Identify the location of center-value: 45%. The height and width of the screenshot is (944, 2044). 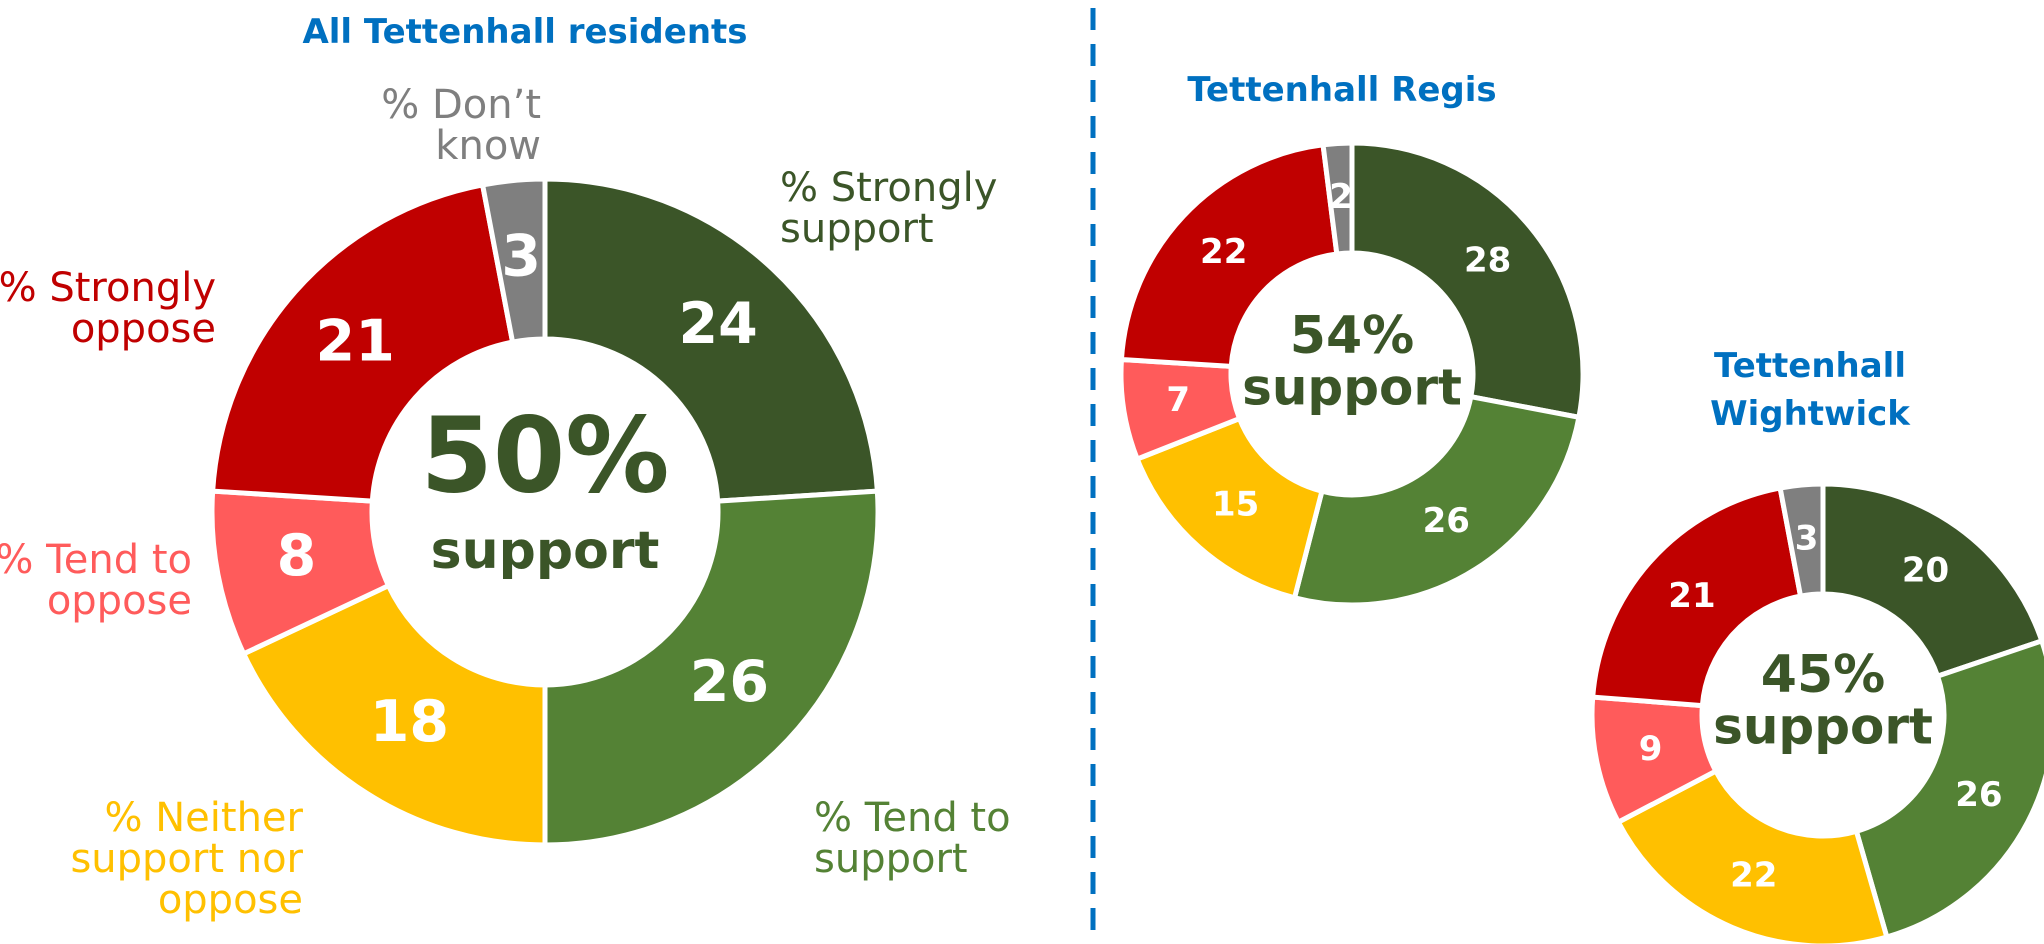
(1823, 675).